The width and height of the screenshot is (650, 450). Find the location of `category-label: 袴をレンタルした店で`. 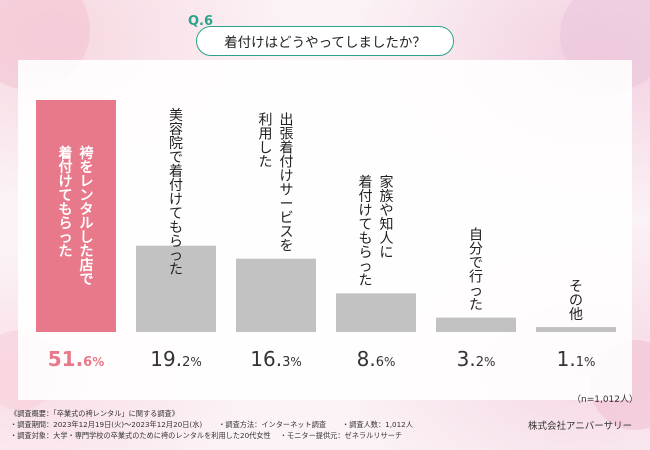

category-label: 袴をレンタルした店で is located at coordinates (87, 216).